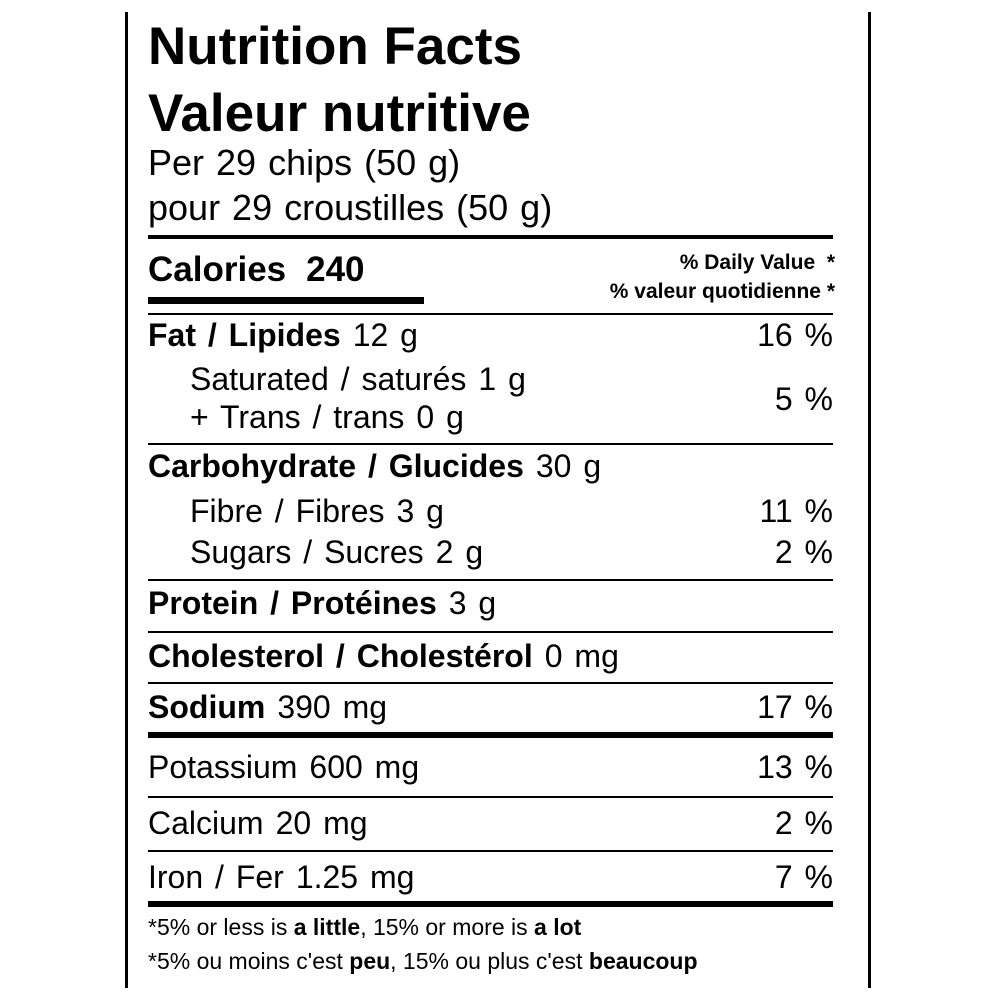 The height and width of the screenshot is (1000, 1000). What do you see at coordinates (370, 961) in the screenshot?
I see `footnote-emphasis: peu` at bounding box center [370, 961].